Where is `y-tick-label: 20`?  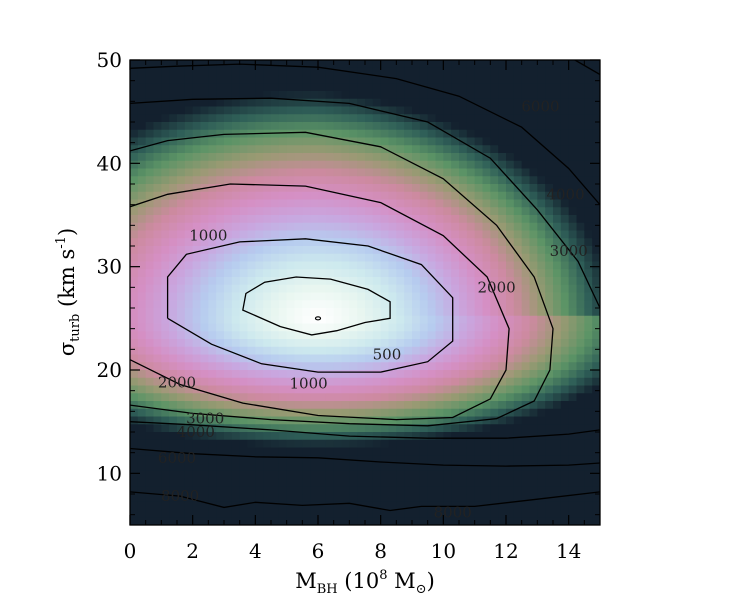 y-tick-label: 20 is located at coordinates (109, 370).